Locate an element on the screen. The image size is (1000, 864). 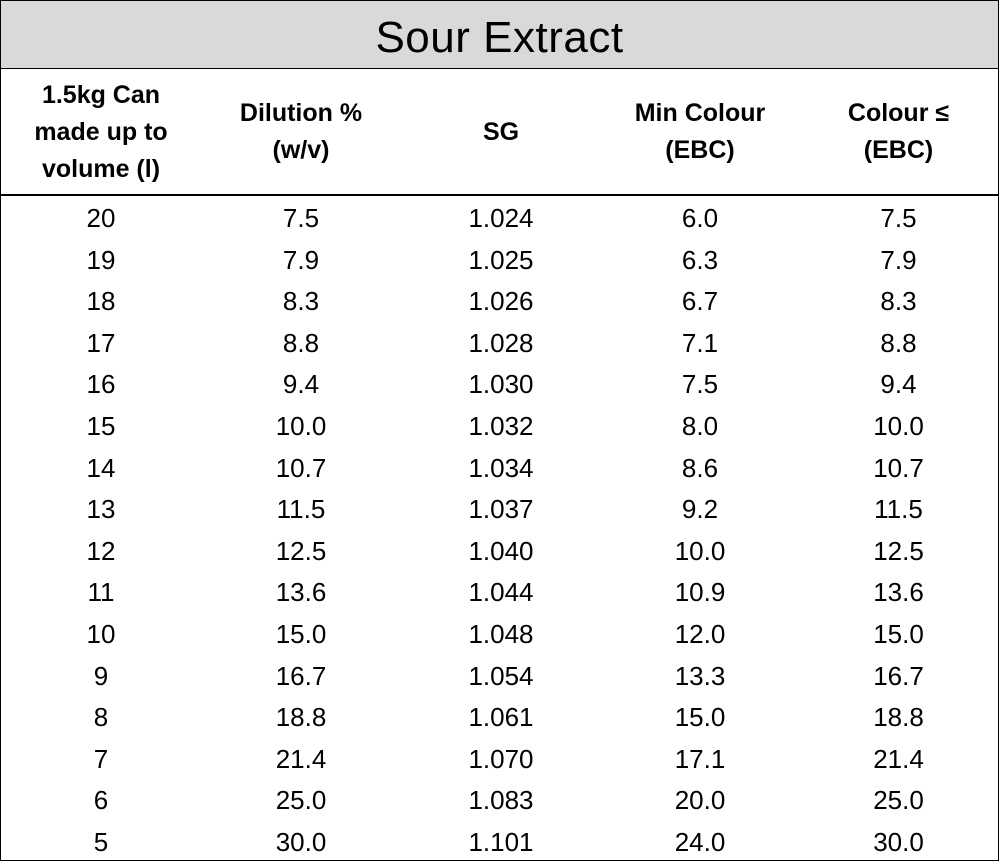
cell-sg: 1.083 is located at coordinates (501, 800).